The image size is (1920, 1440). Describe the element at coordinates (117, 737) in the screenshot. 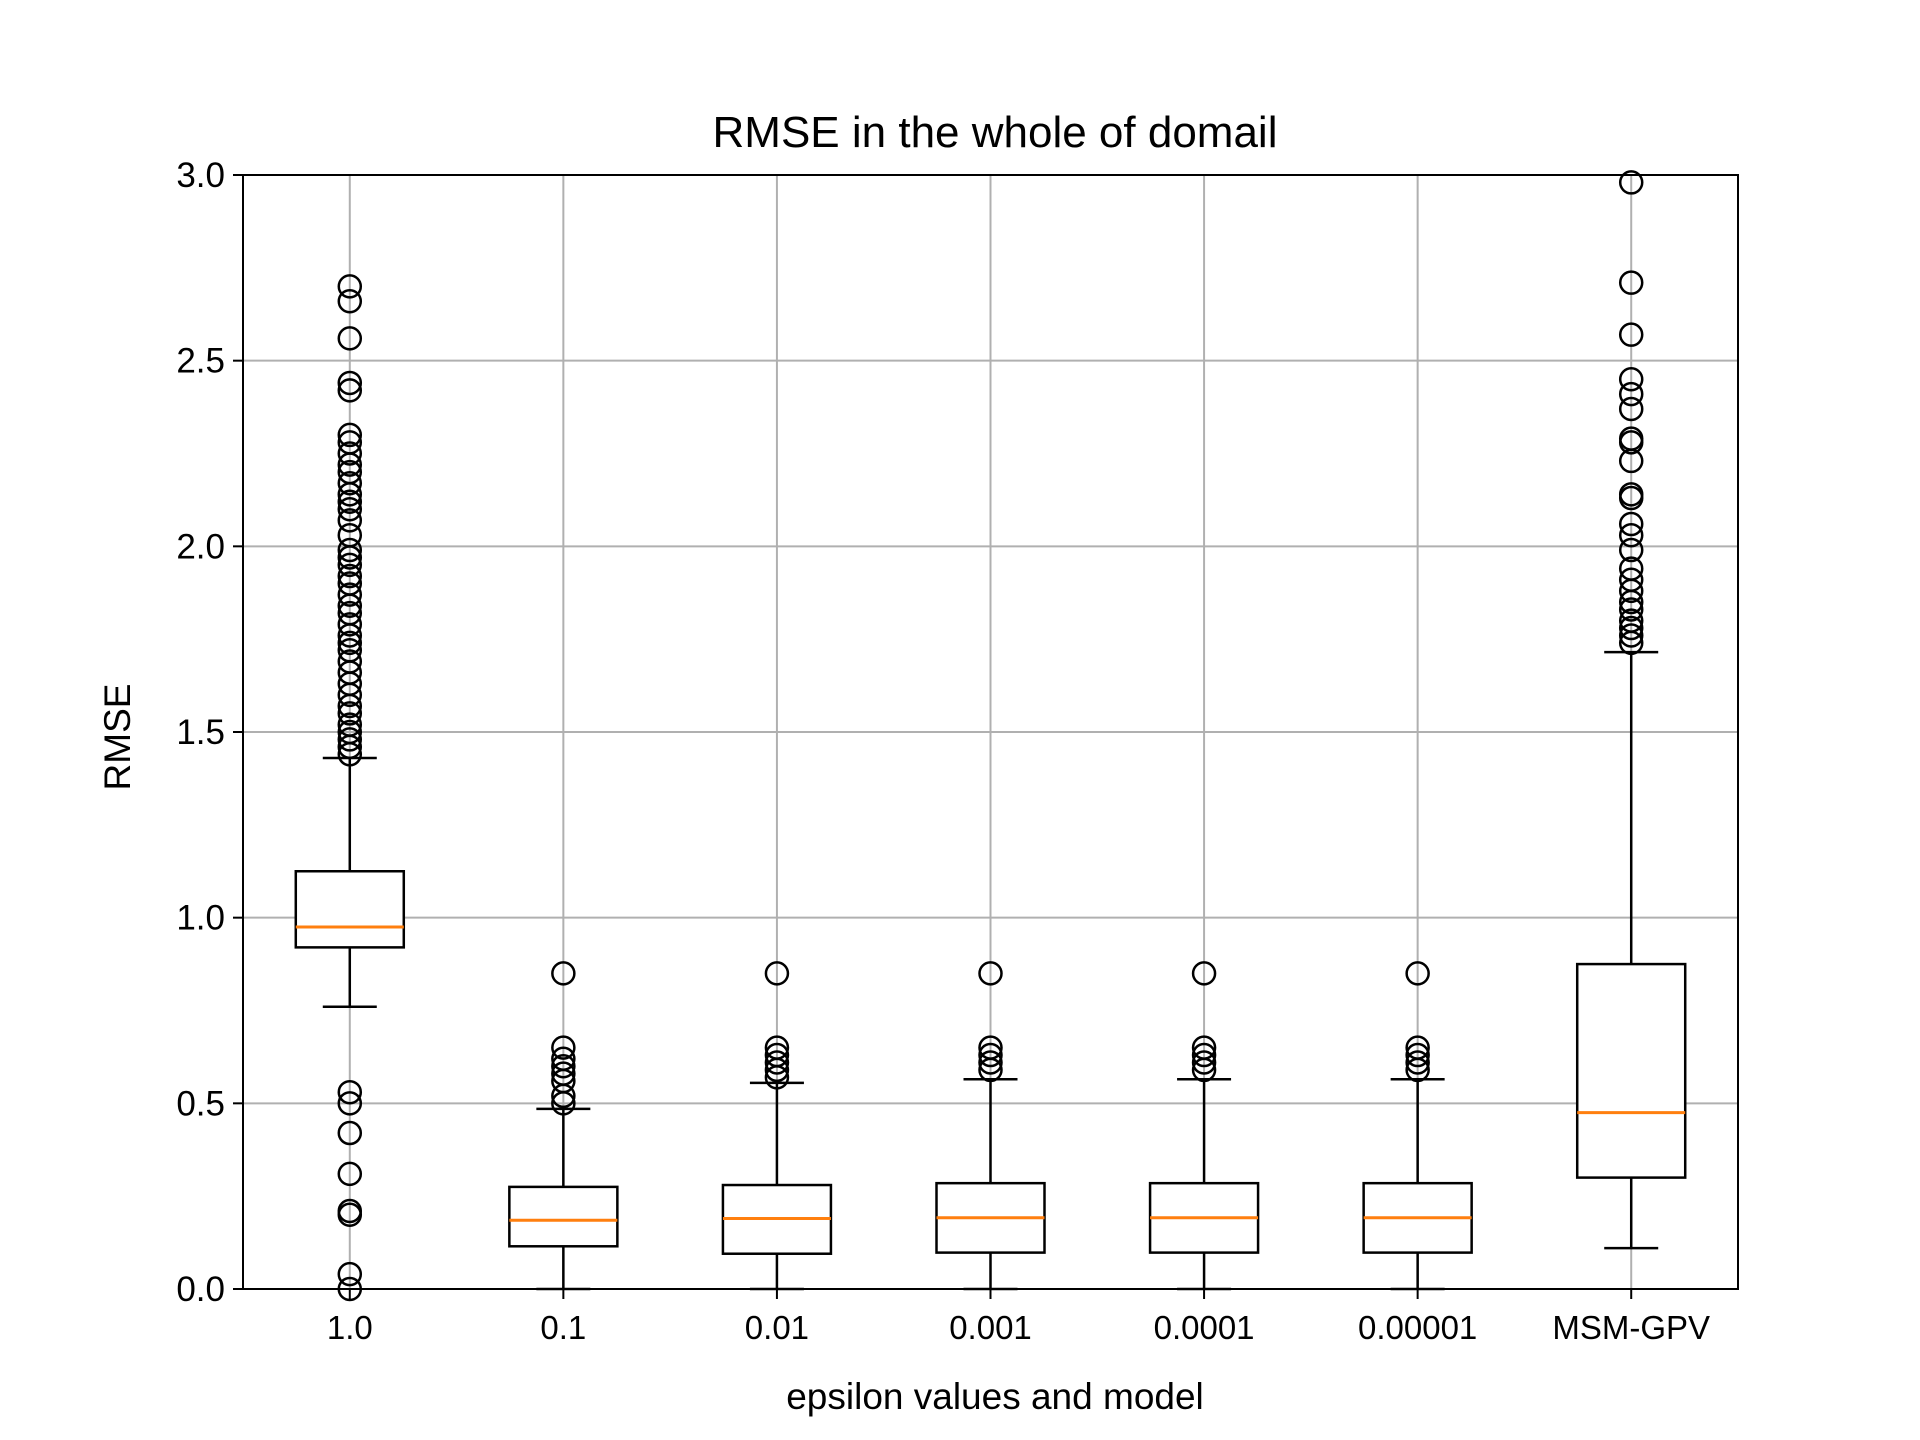

I see `y-axis-label: RMSE` at that location.